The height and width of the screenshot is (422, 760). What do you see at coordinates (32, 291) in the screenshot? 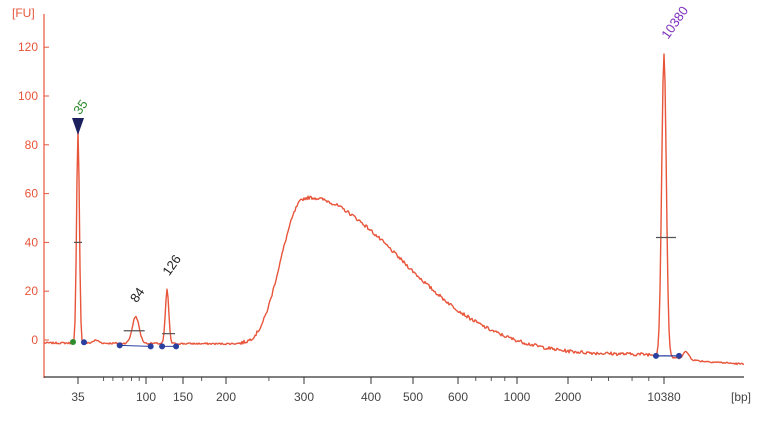
I see `y-tick-label: 20` at bounding box center [32, 291].